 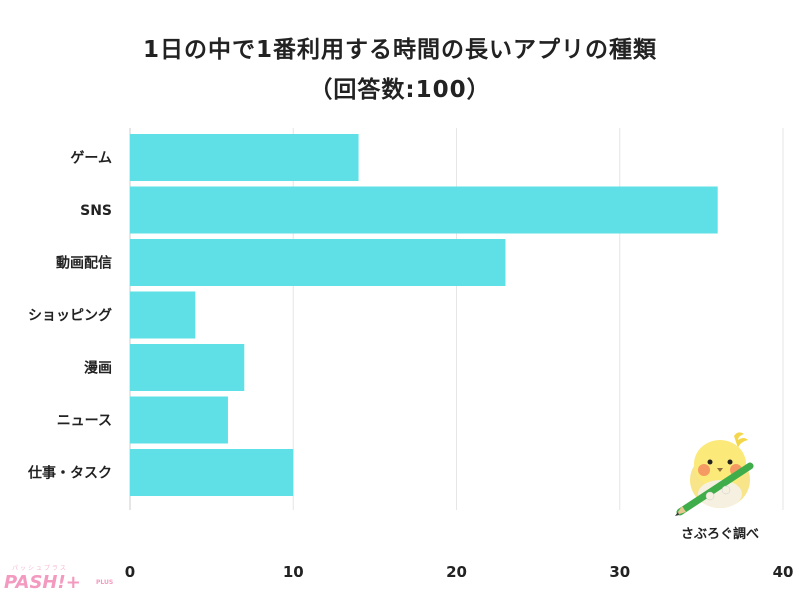 What do you see at coordinates (91, 158) in the screenshot?
I see `category-label: ゲーム` at bounding box center [91, 158].